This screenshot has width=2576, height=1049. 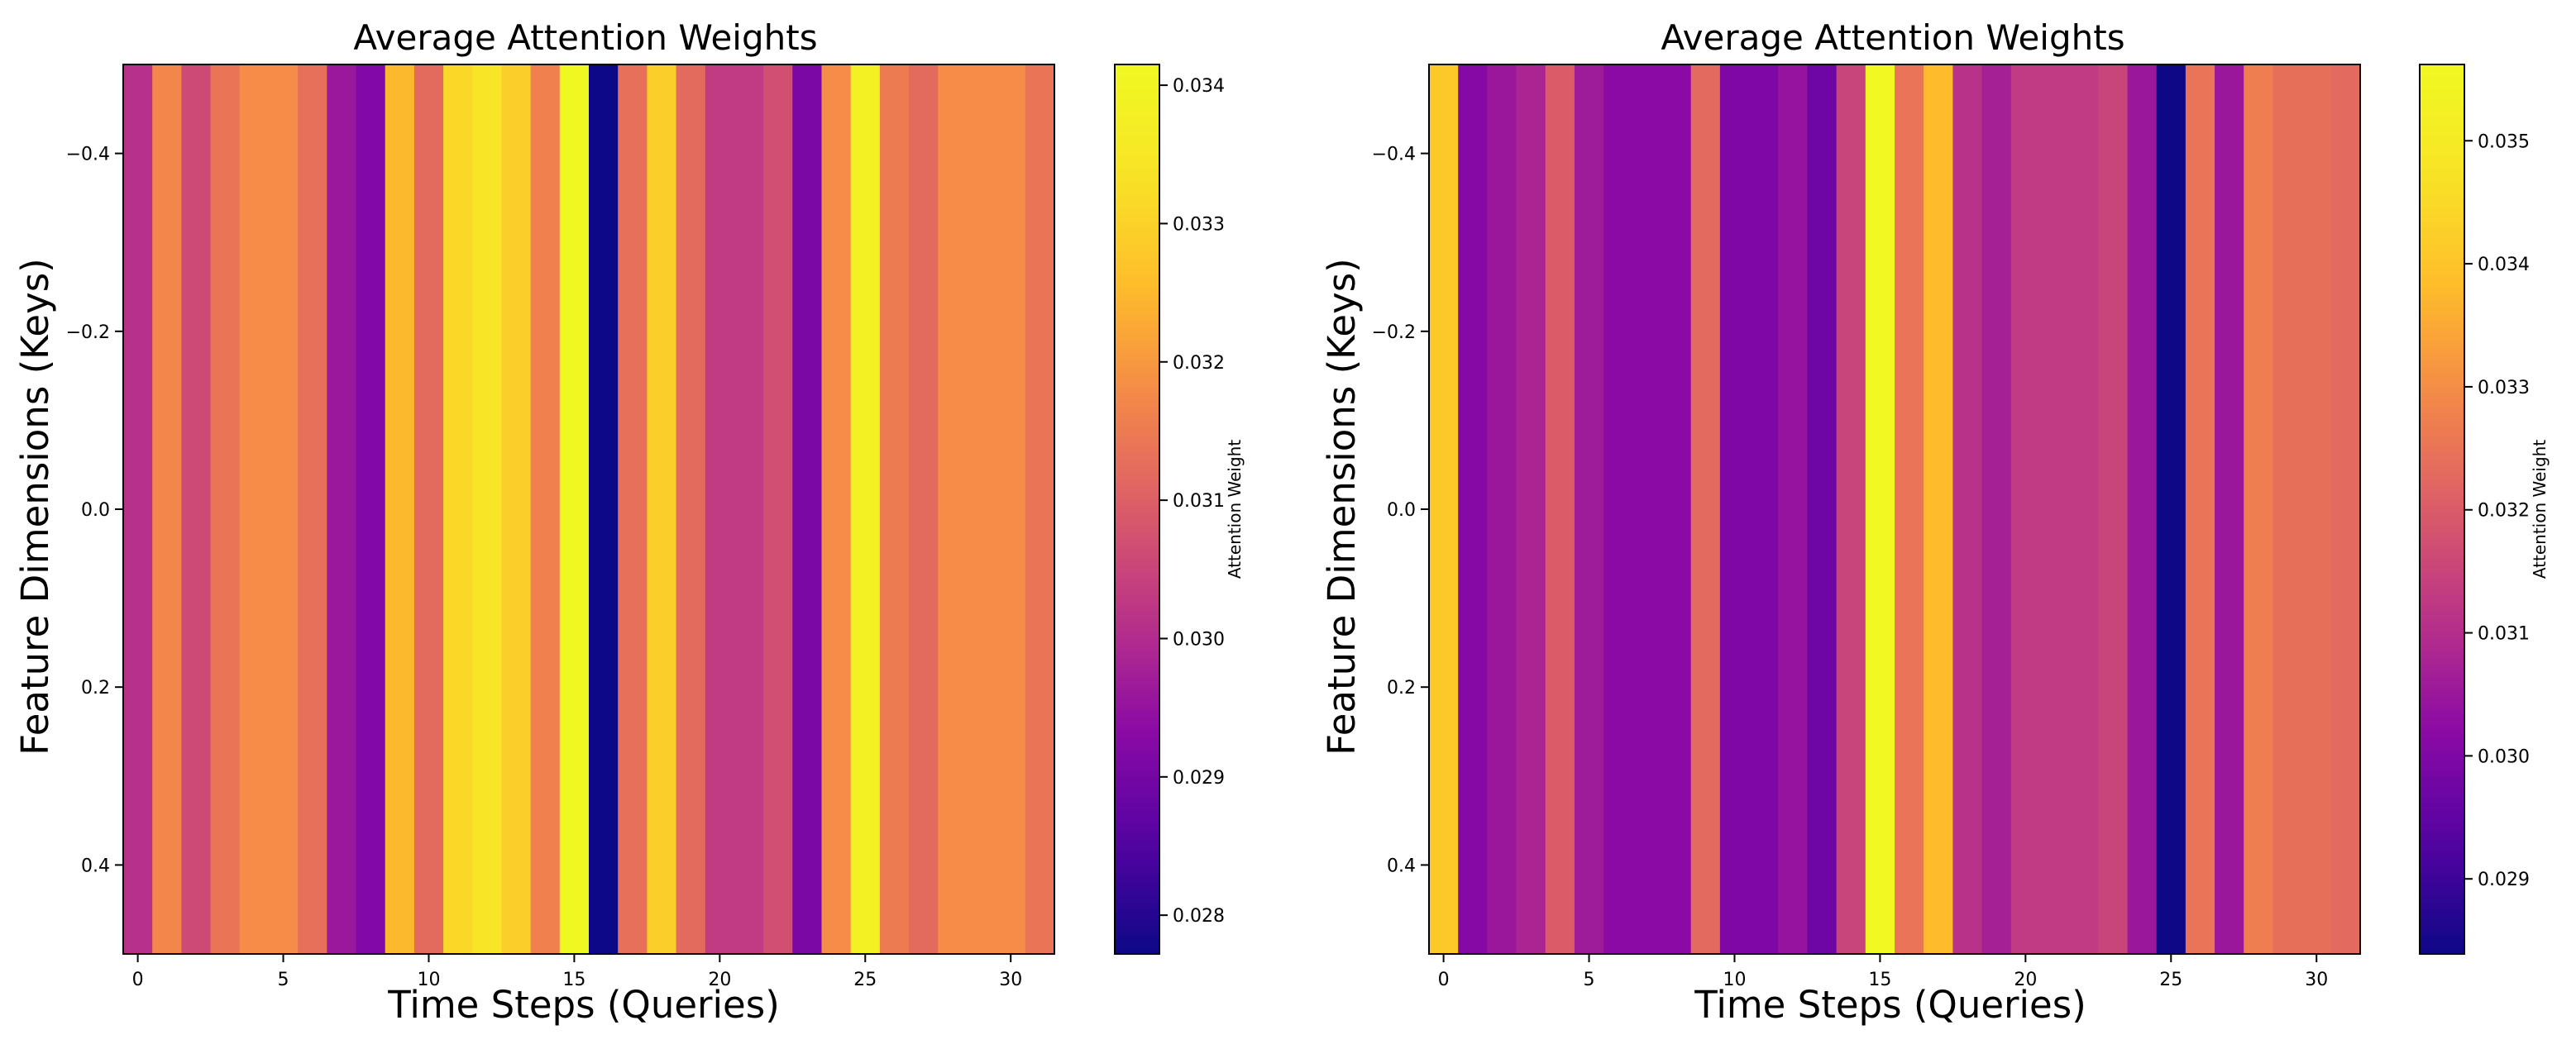 I want to click on right-x-ticks: 0 5 10 15 20 25 30, so click(x=1883, y=972).